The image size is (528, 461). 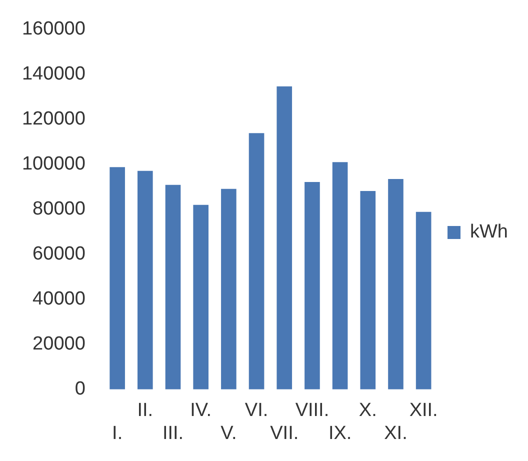 I want to click on x-tick-label: I., so click(x=117, y=433).